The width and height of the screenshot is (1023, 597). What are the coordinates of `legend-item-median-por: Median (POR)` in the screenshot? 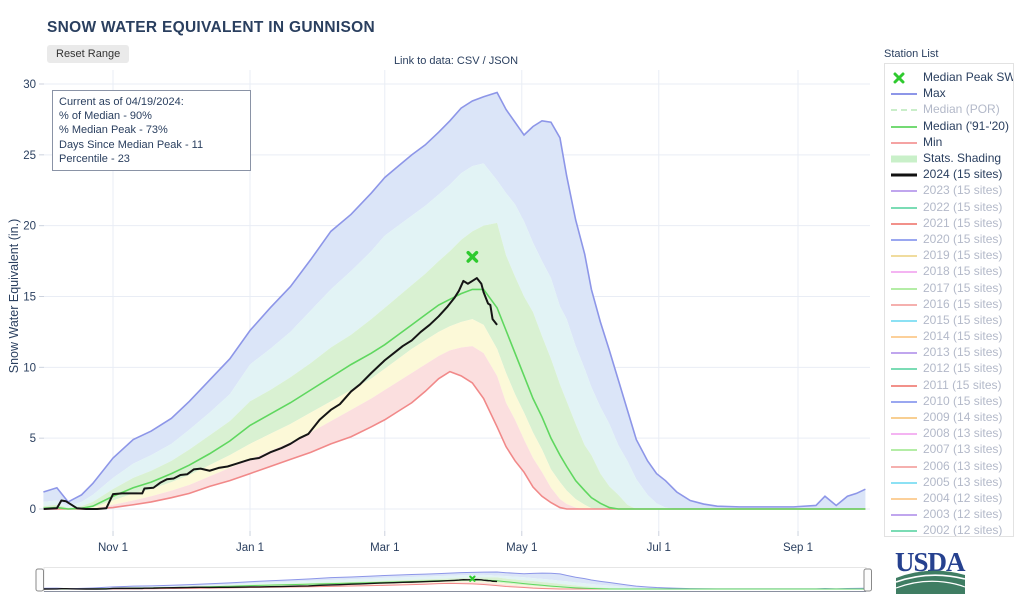 It's located at (951, 109).